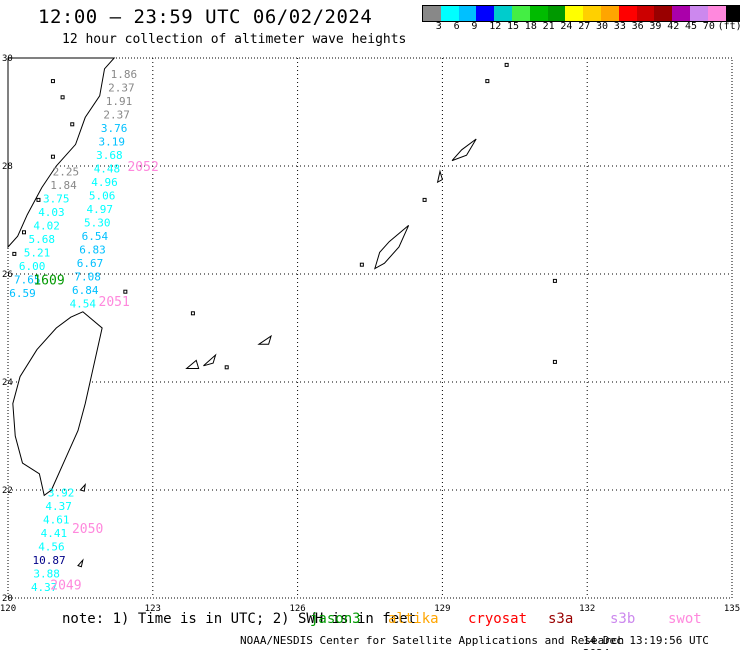  I want to click on wave-height-value: 6.67, so click(90, 263).